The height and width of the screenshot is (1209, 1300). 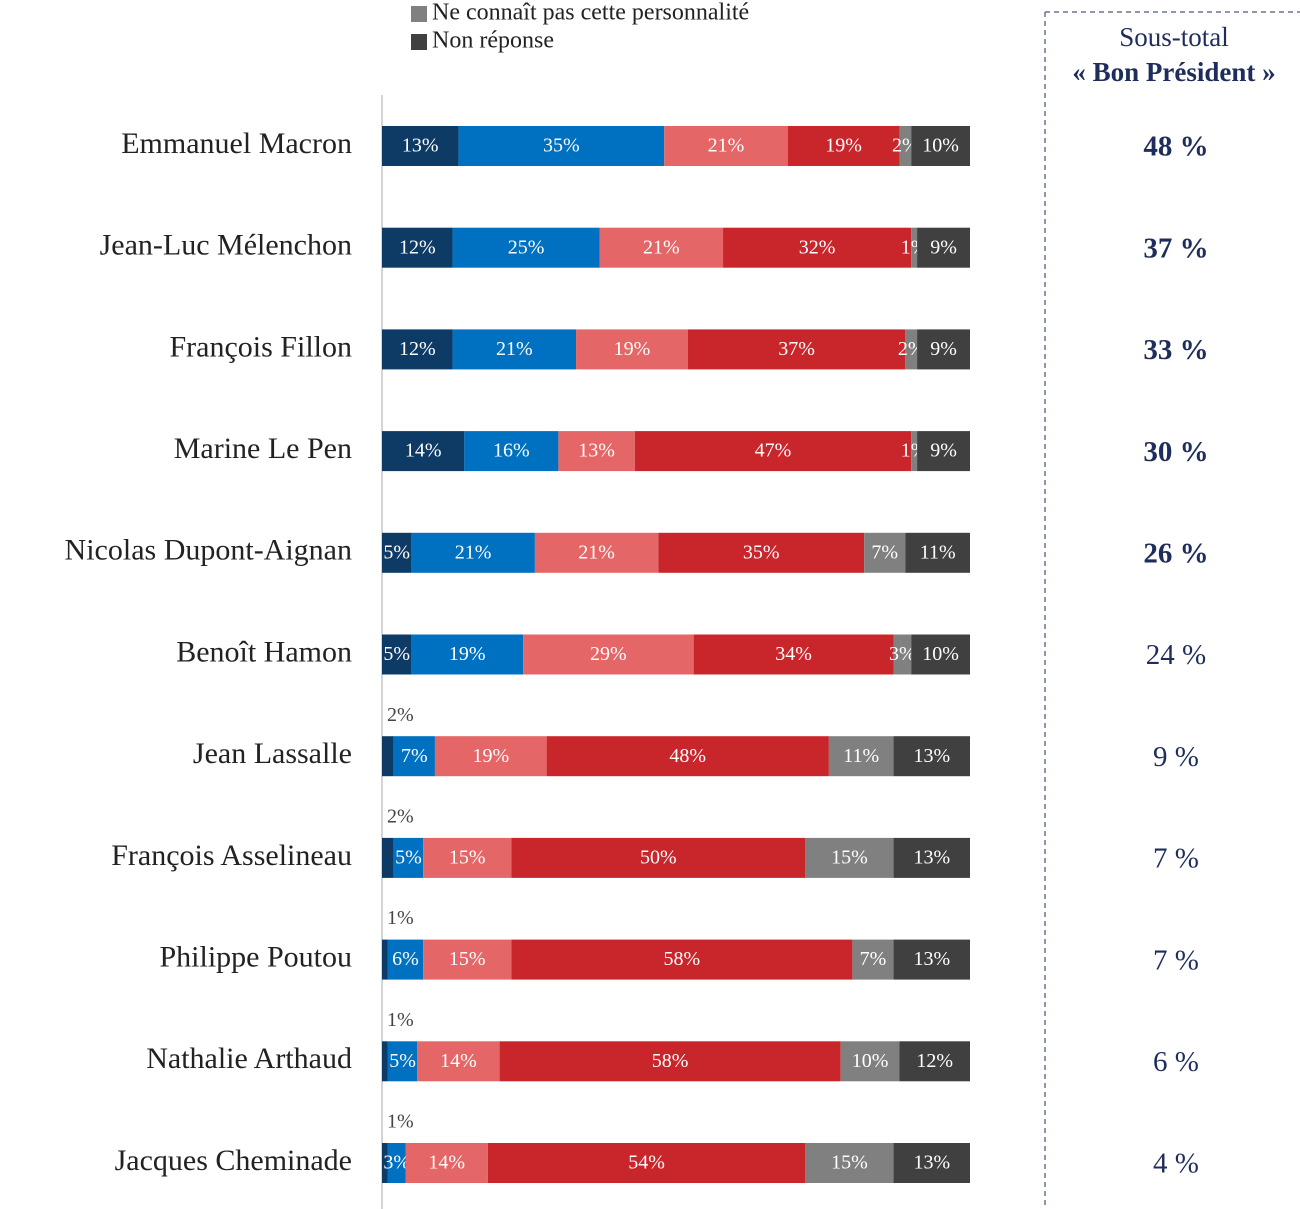 I want to click on subtotal-title: « Bon Président », so click(x=1173, y=72).